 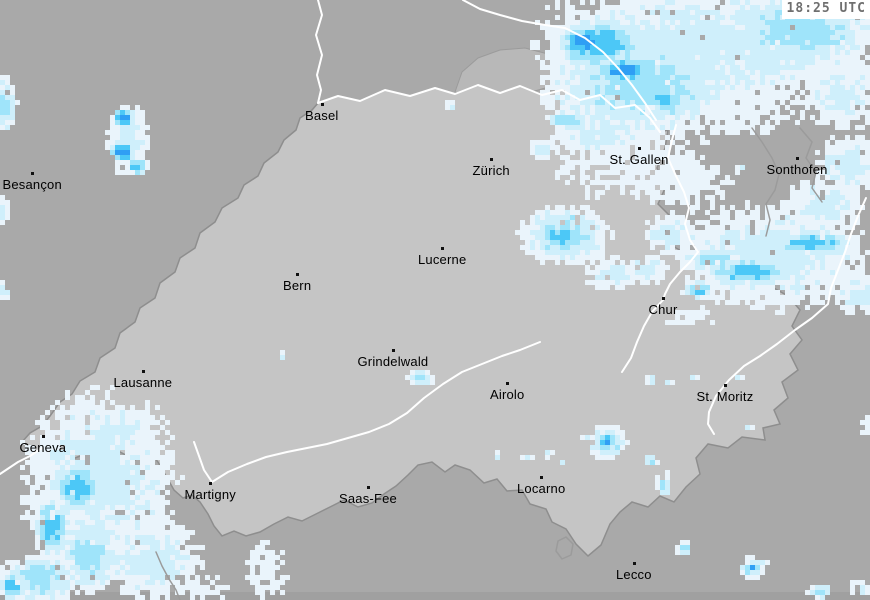 I want to click on map-bottom-strip, so click(x=435, y=596).